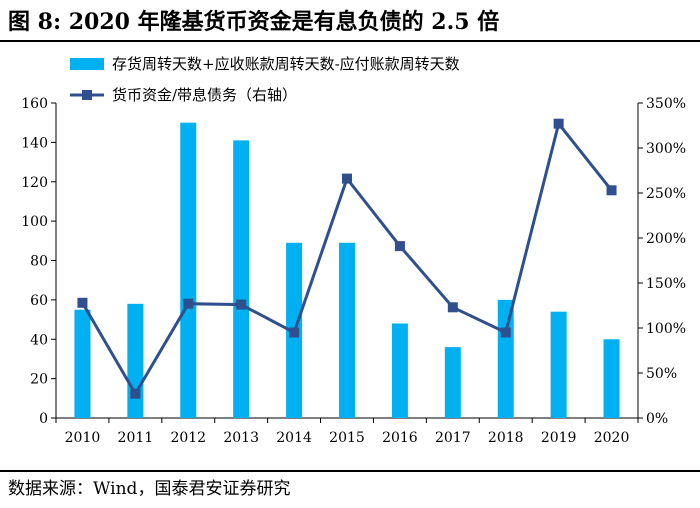 This screenshot has width=700, height=508. Describe the element at coordinates (204, 95) in the screenshot. I see `legend-label-line: 货币资金/带息债务（右轴）` at that location.